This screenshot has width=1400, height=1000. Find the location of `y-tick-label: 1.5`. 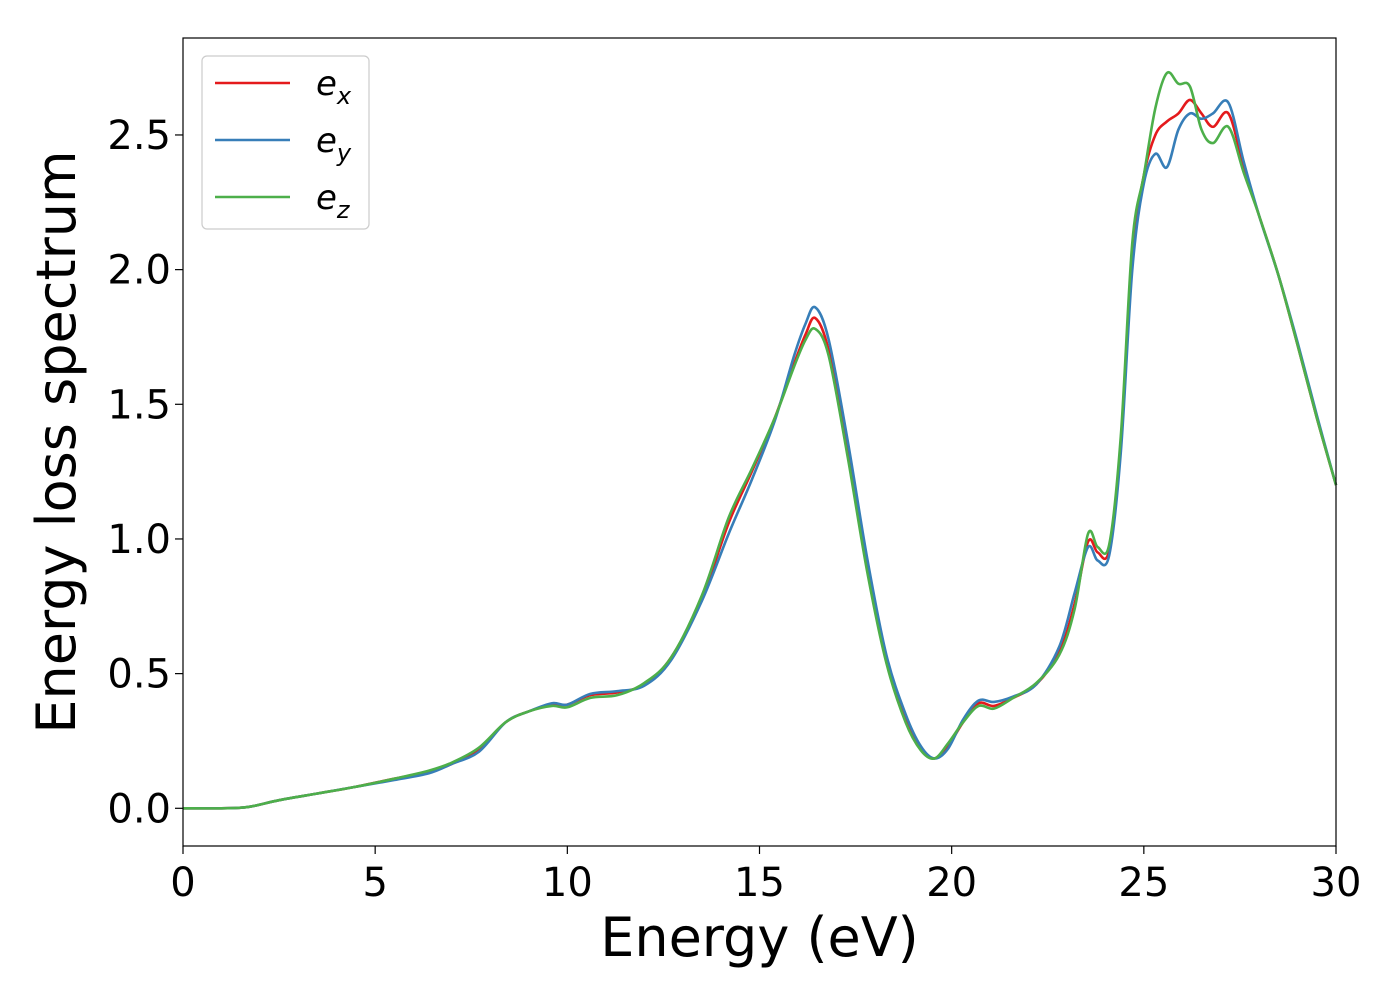

y-tick-label: 1.5 is located at coordinates (139, 405).